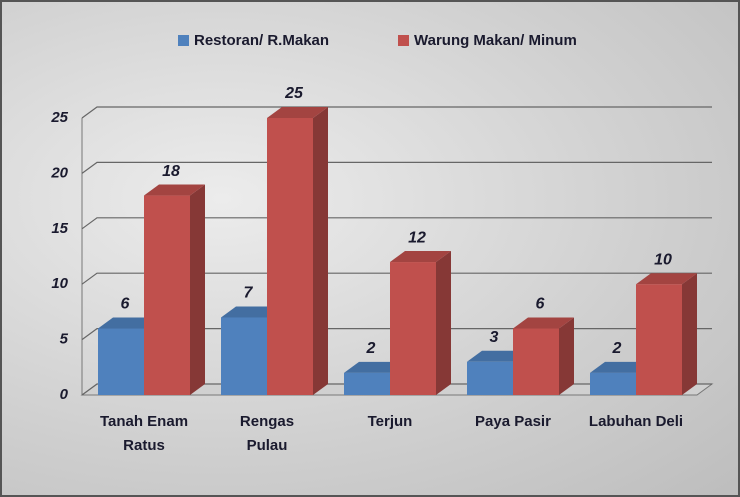 This screenshot has width=740, height=497. What do you see at coordinates (59, 283) in the screenshot?
I see `y-tick-label: 10` at bounding box center [59, 283].